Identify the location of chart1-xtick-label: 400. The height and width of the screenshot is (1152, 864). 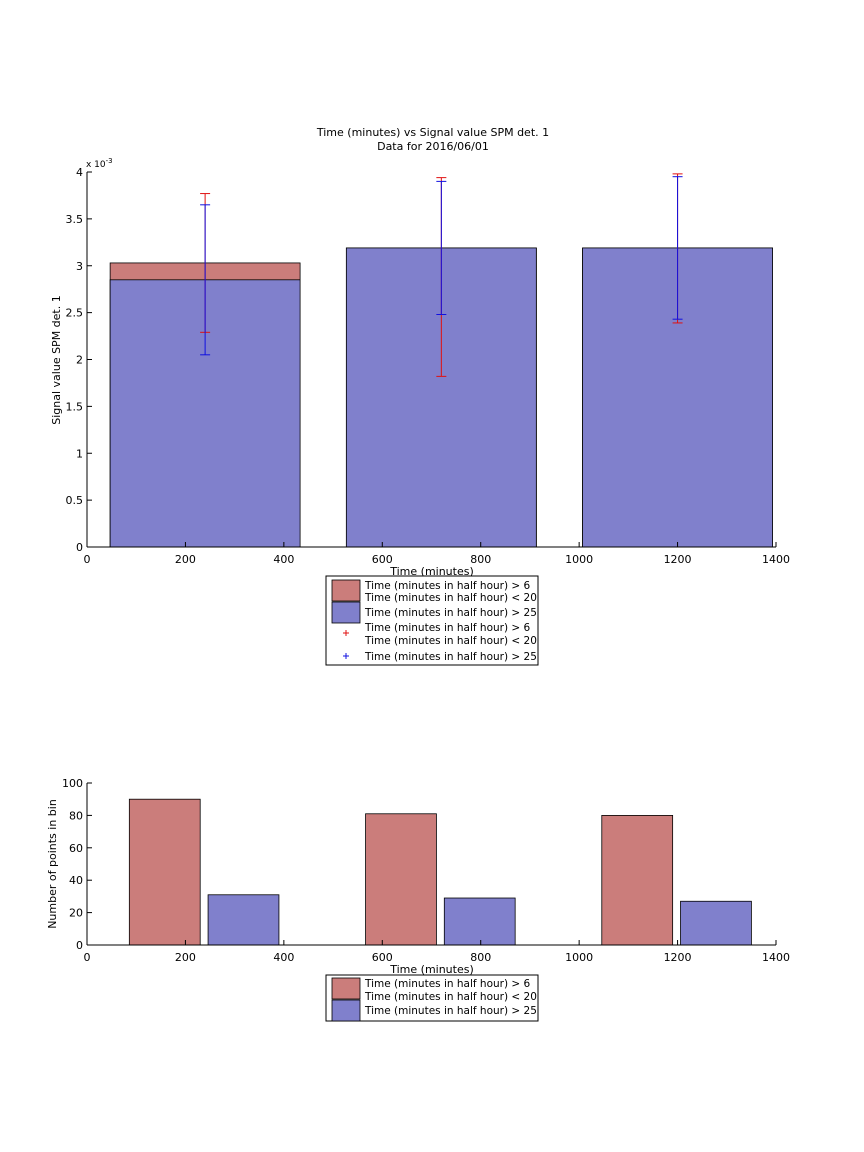
(283, 559).